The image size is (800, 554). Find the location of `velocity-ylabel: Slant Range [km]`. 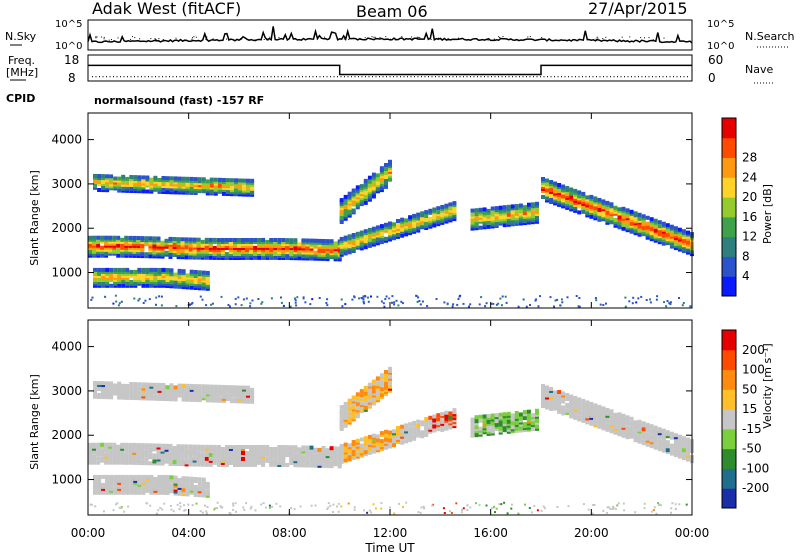

velocity-ylabel: Slant Range [km] is located at coordinates (34, 422).